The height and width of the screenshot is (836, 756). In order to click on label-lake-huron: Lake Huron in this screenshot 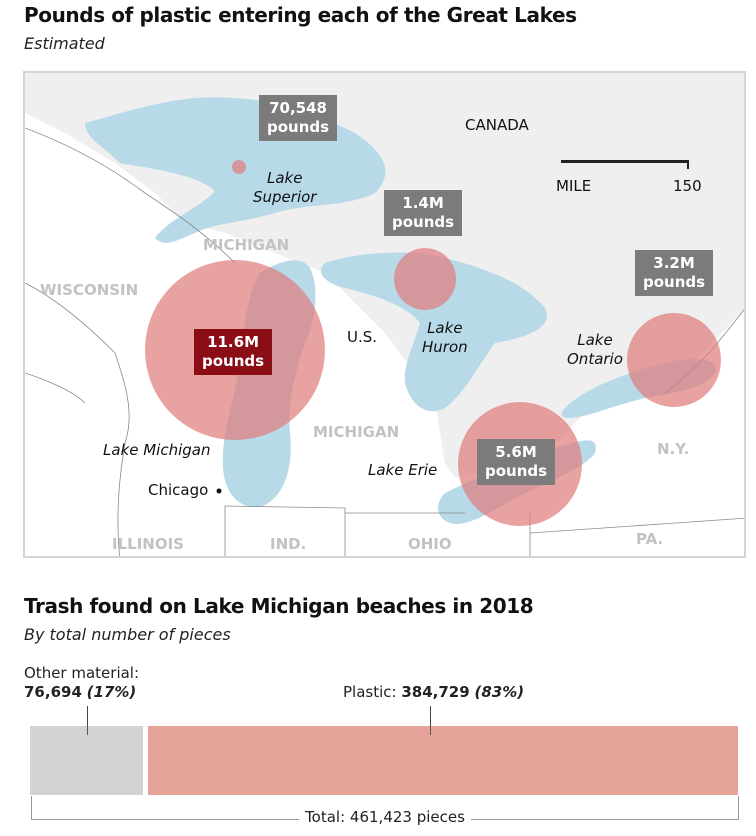, I will do `click(445, 337)`.